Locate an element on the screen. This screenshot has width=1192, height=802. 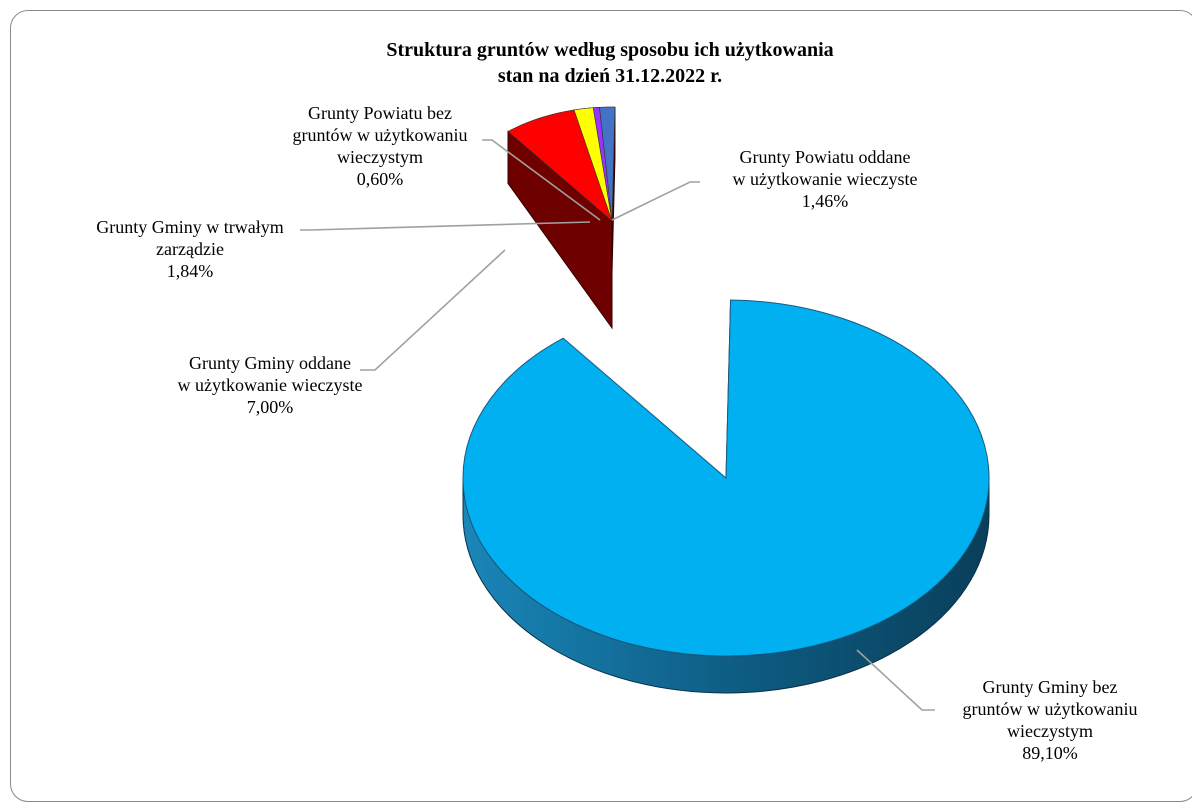
slice-value-label: 89,10% is located at coordinates (1050, 753).